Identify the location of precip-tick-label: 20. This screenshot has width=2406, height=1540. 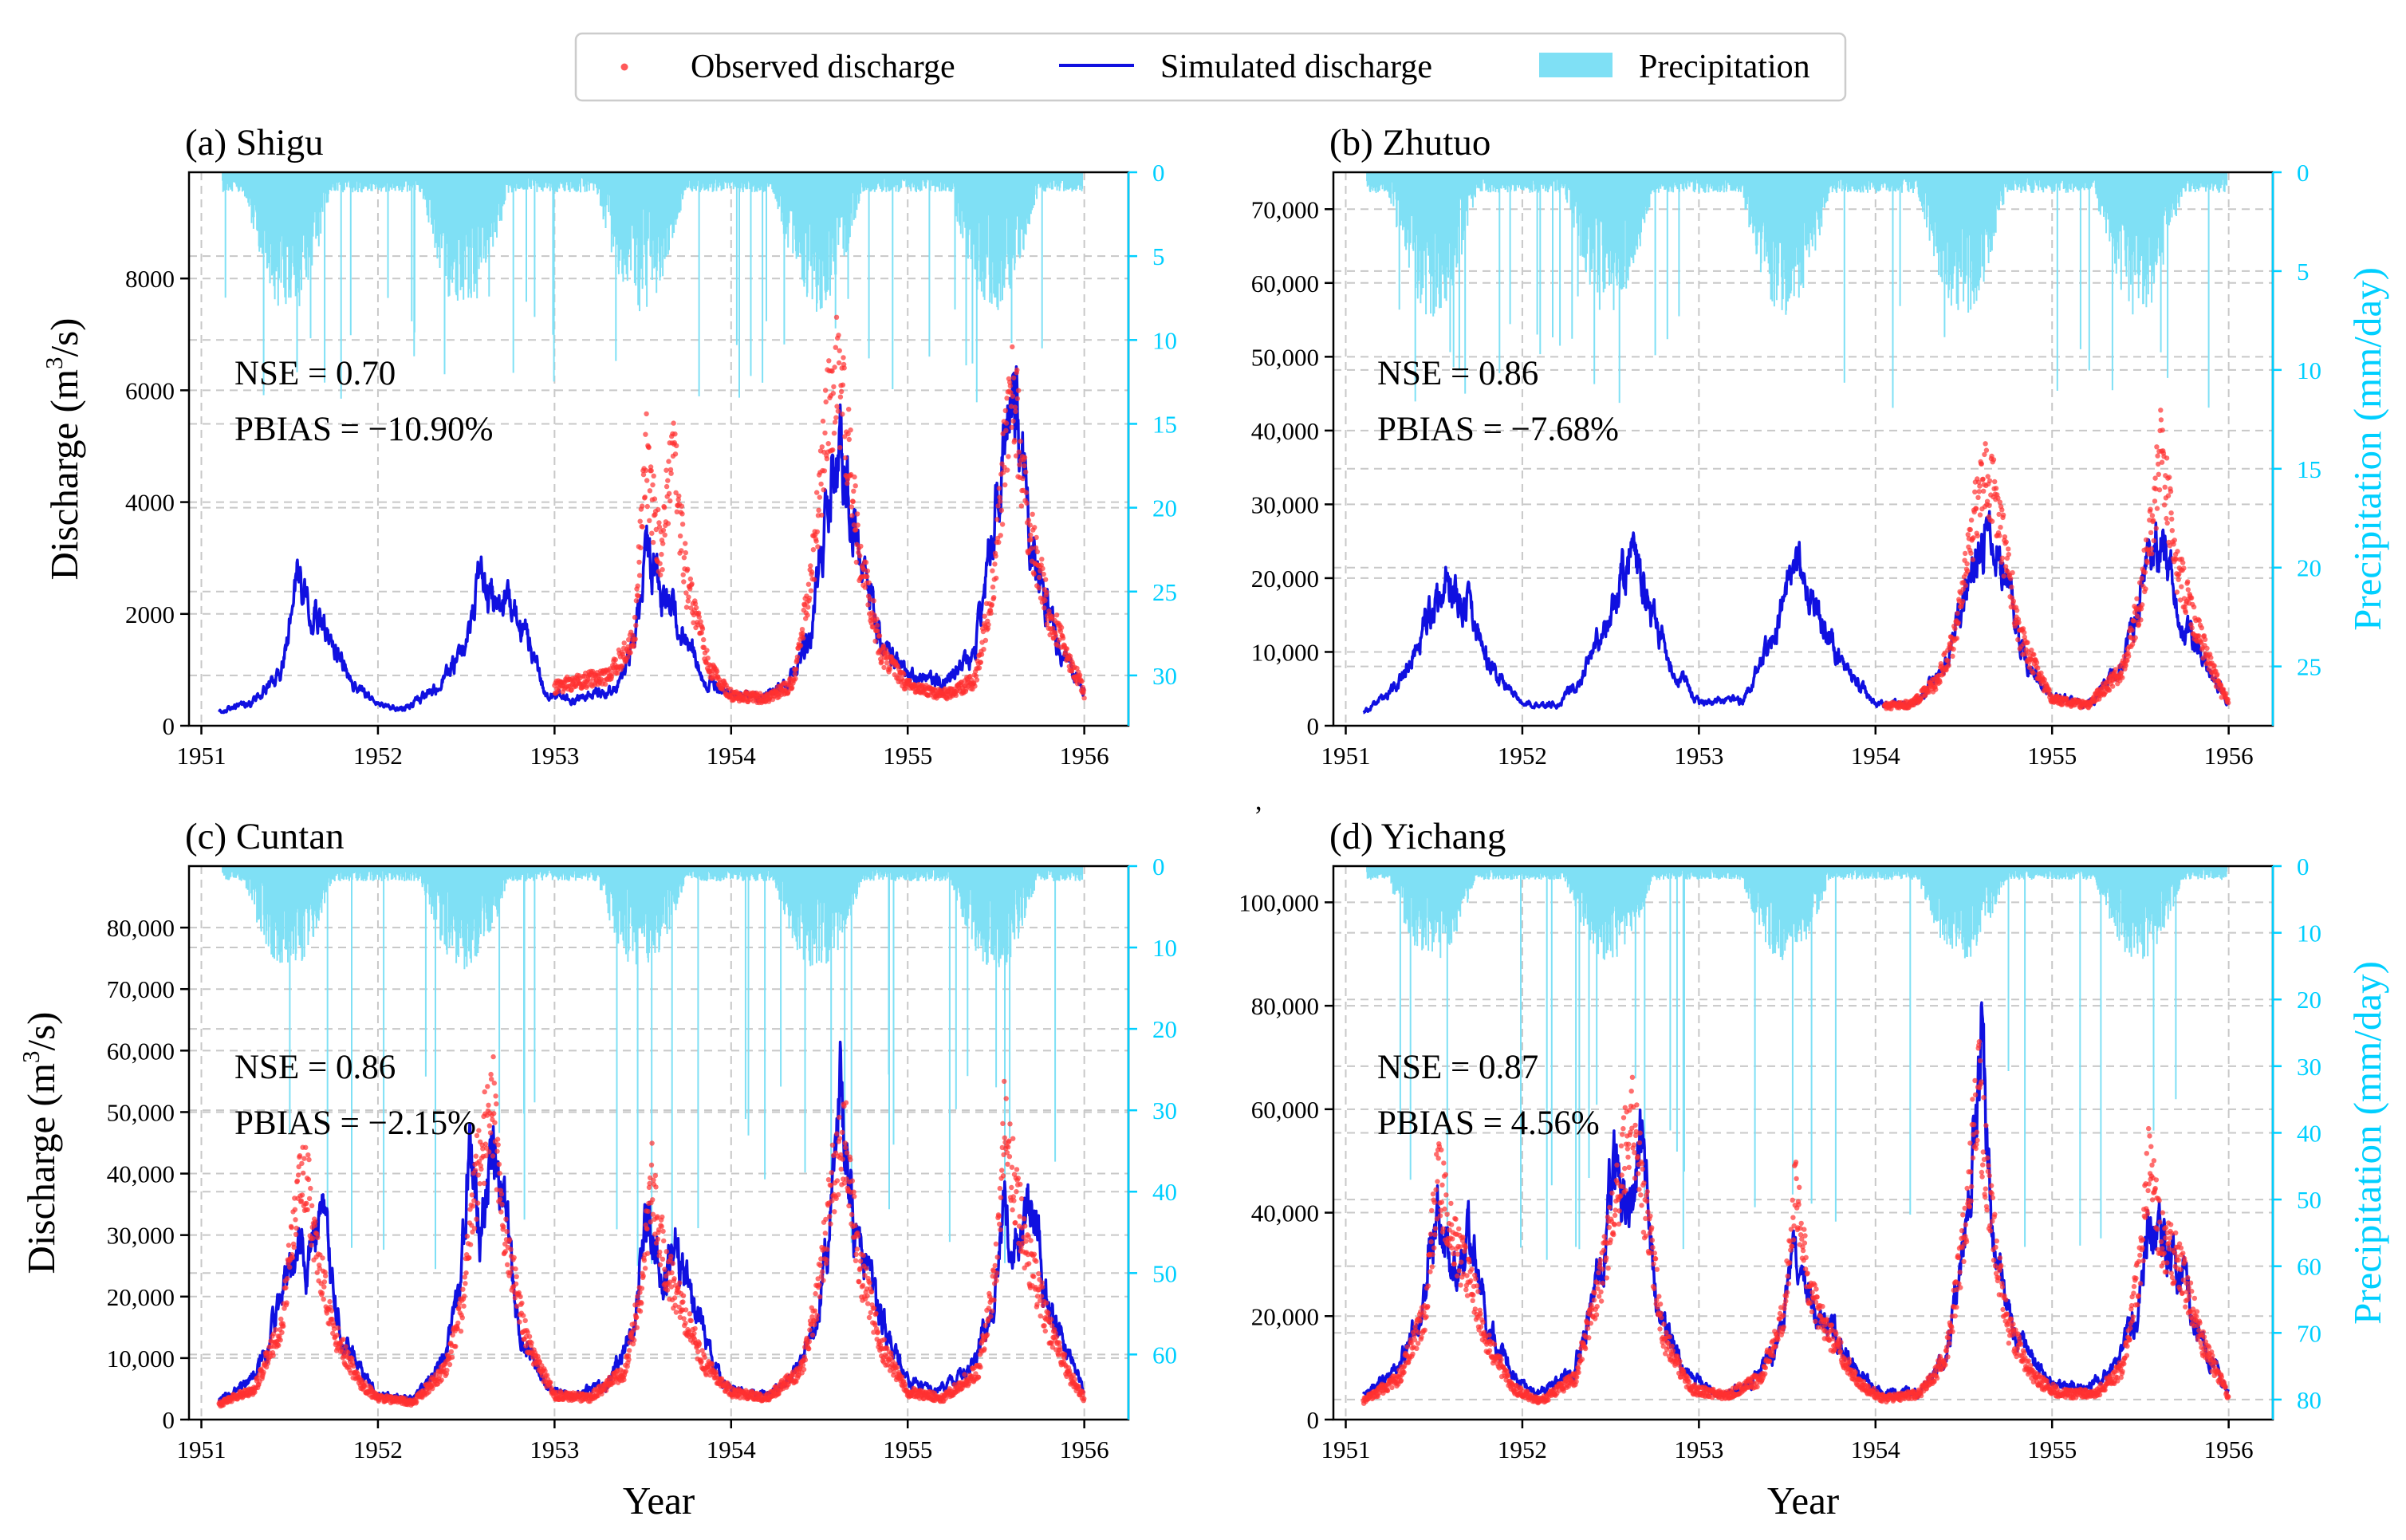
(1164, 508).